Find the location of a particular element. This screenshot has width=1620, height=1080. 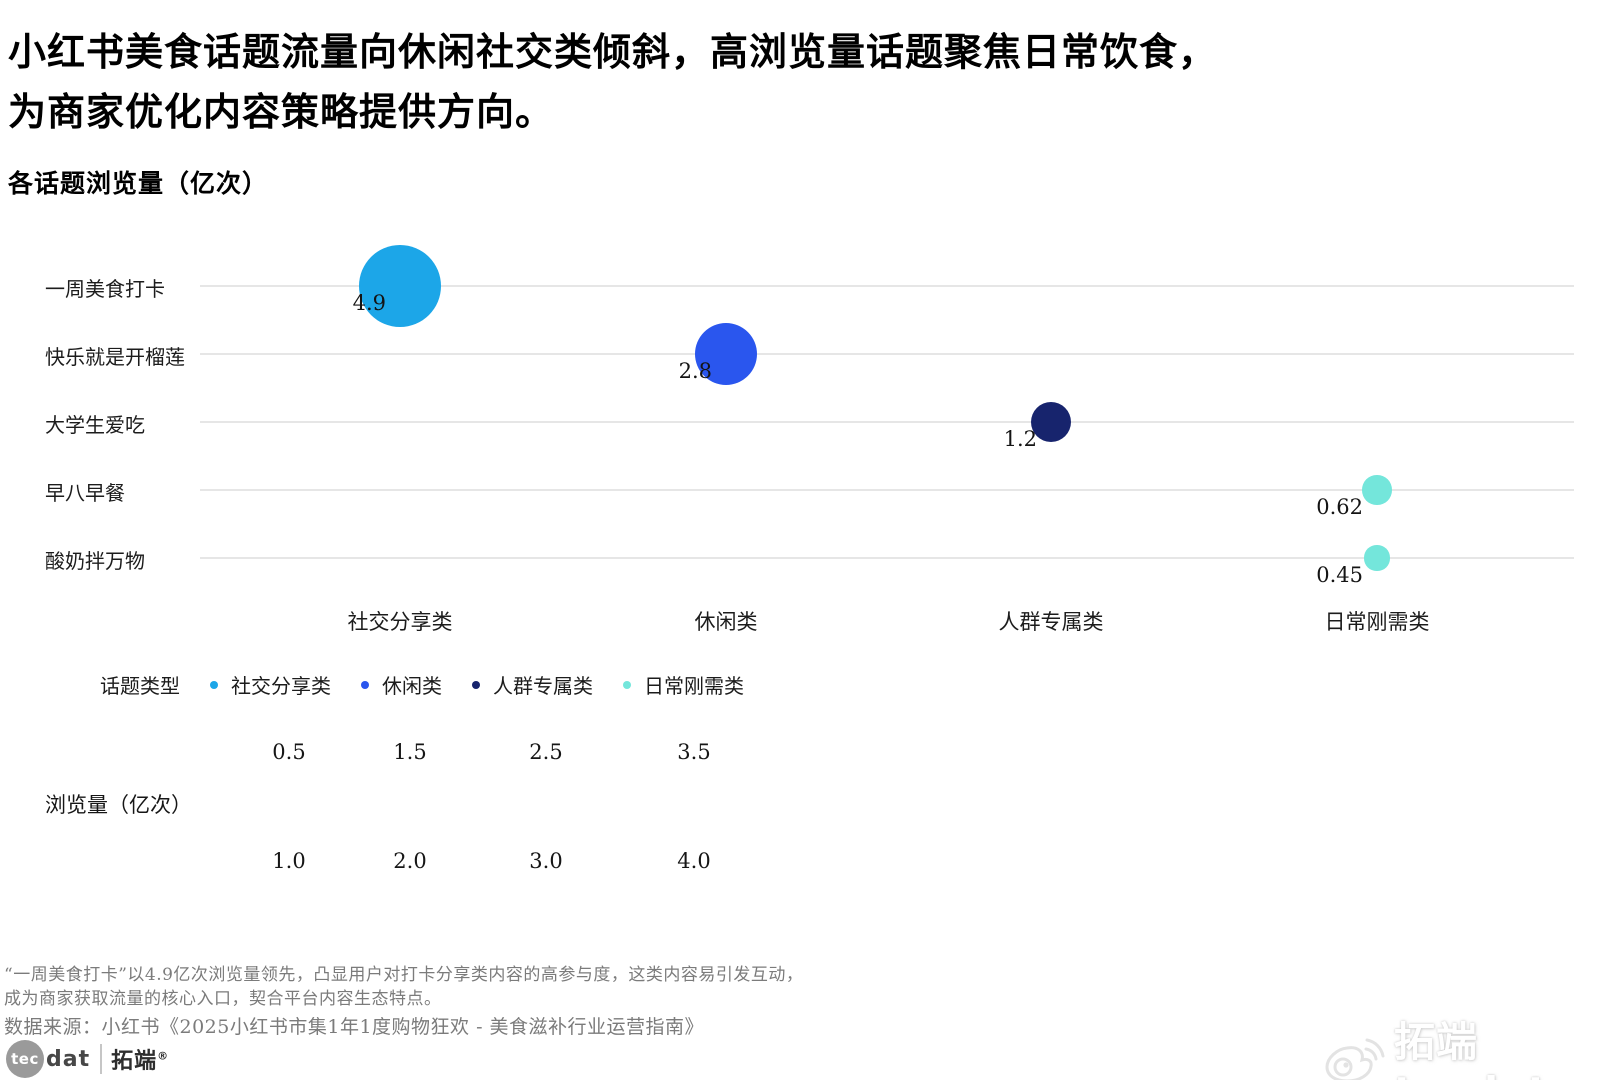

size-legend-value: 1.5 is located at coordinates (410, 752).